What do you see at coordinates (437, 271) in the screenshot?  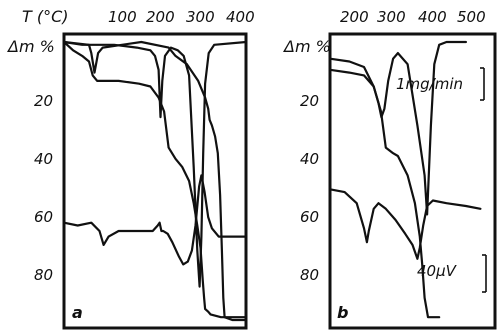 I see `dta-annotation: 40μV` at bounding box center [437, 271].